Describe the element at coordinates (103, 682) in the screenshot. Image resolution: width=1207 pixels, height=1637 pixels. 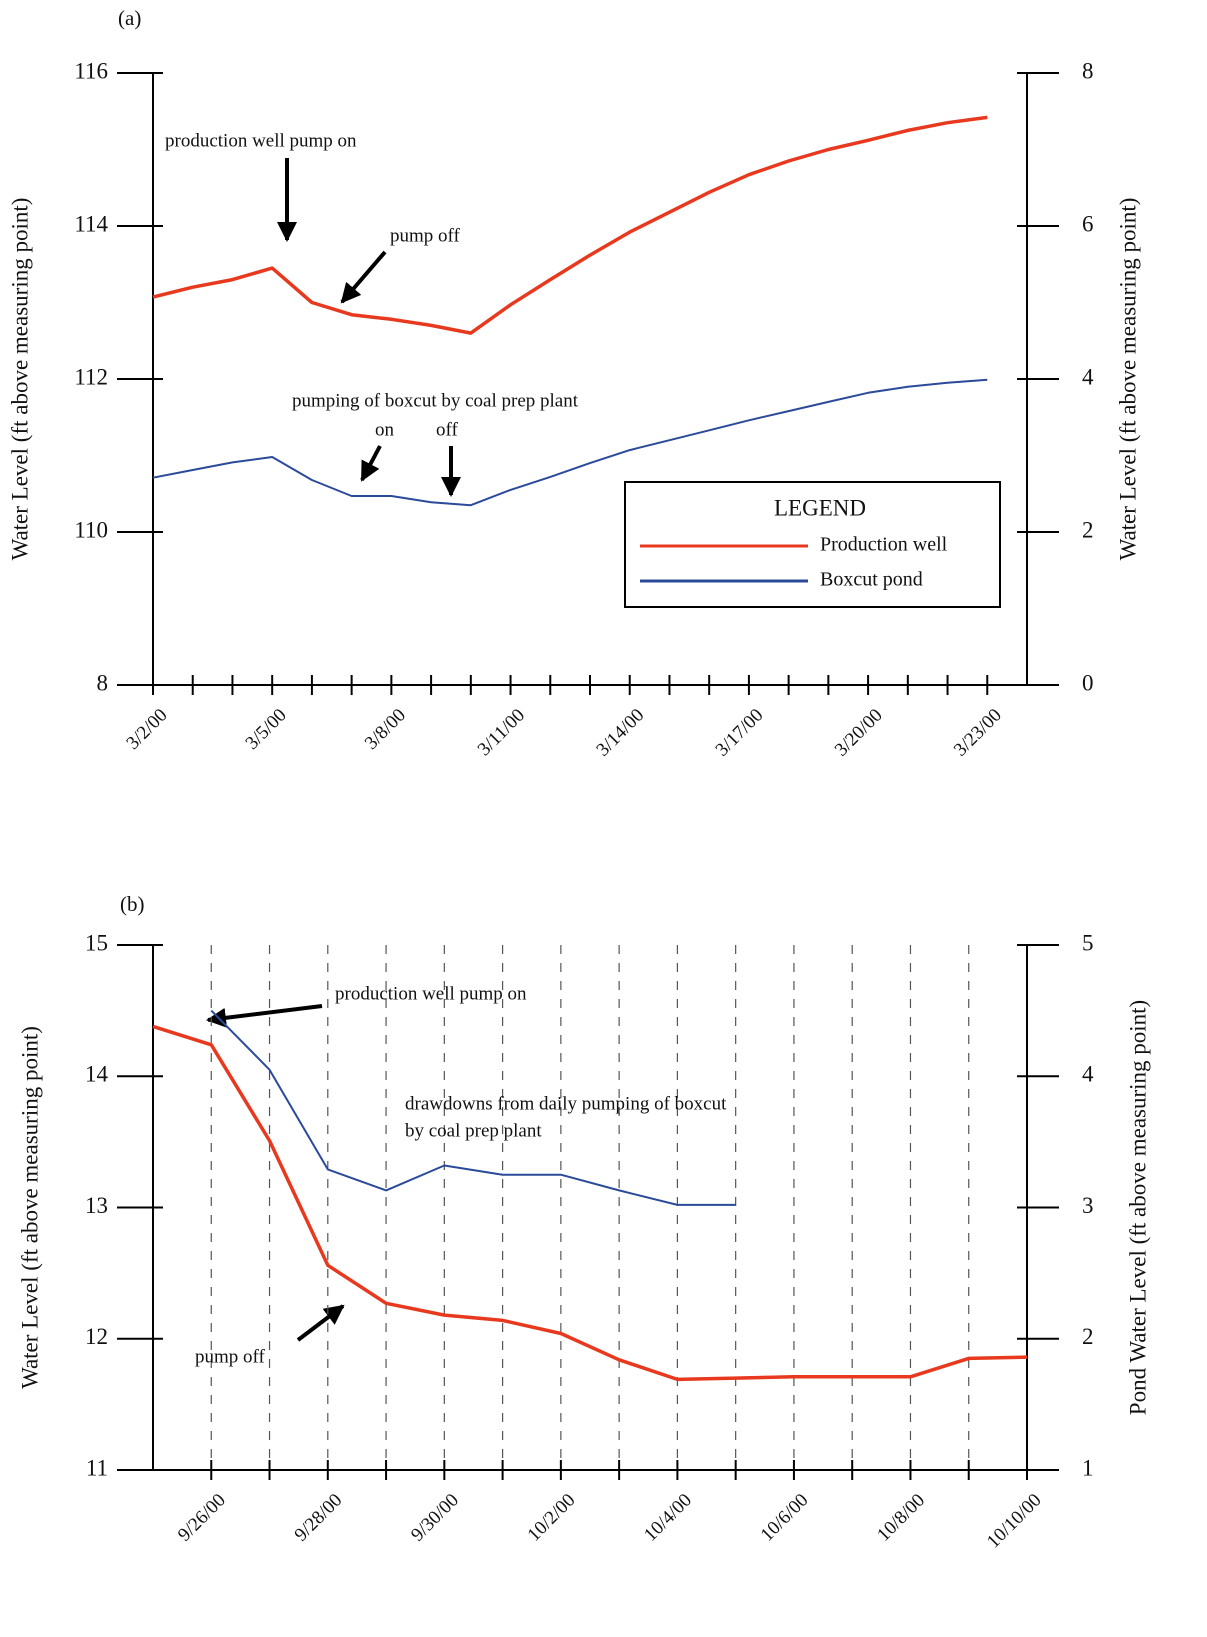
I see `y-tick-label: 8` at that location.